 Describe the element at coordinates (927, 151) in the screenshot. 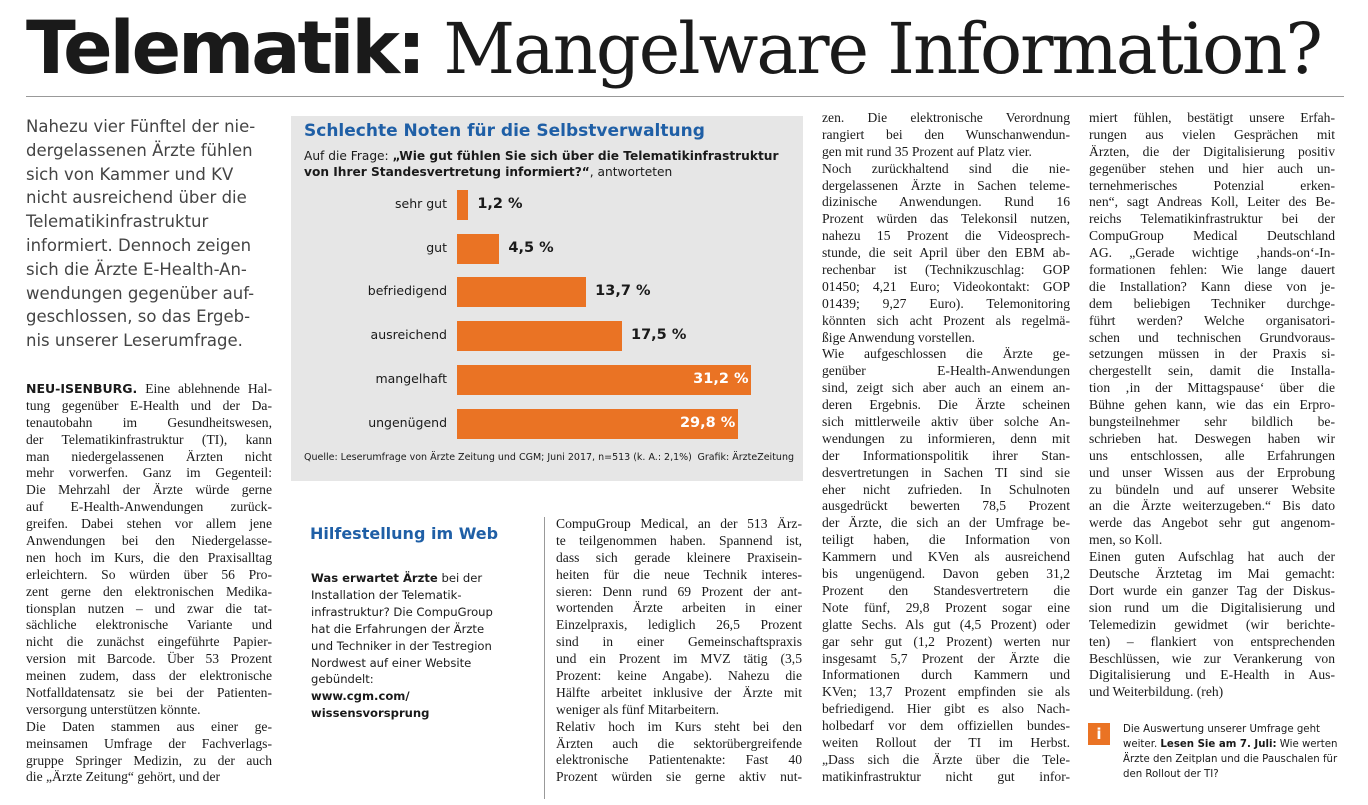

I see `text-line: gen mit rund 35 Prozent auf Platz vier.` at that location.